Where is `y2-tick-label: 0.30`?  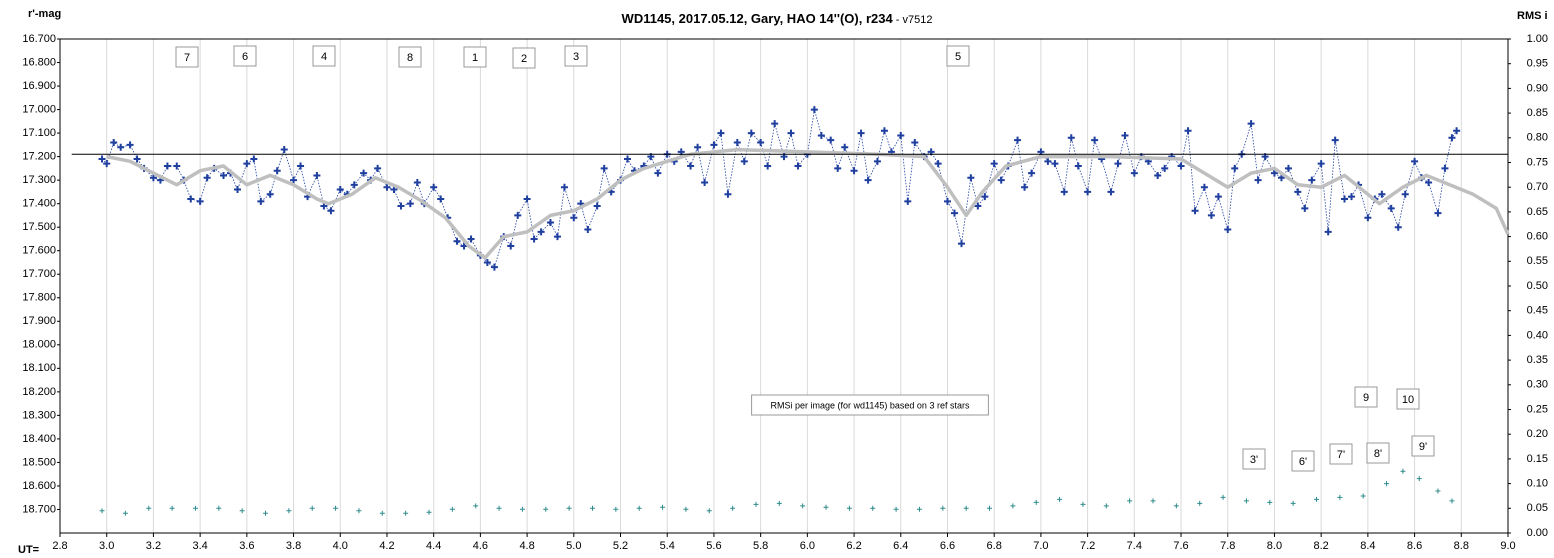 y2-tick-label: 0.30 is located at coordinates (1537, 385).